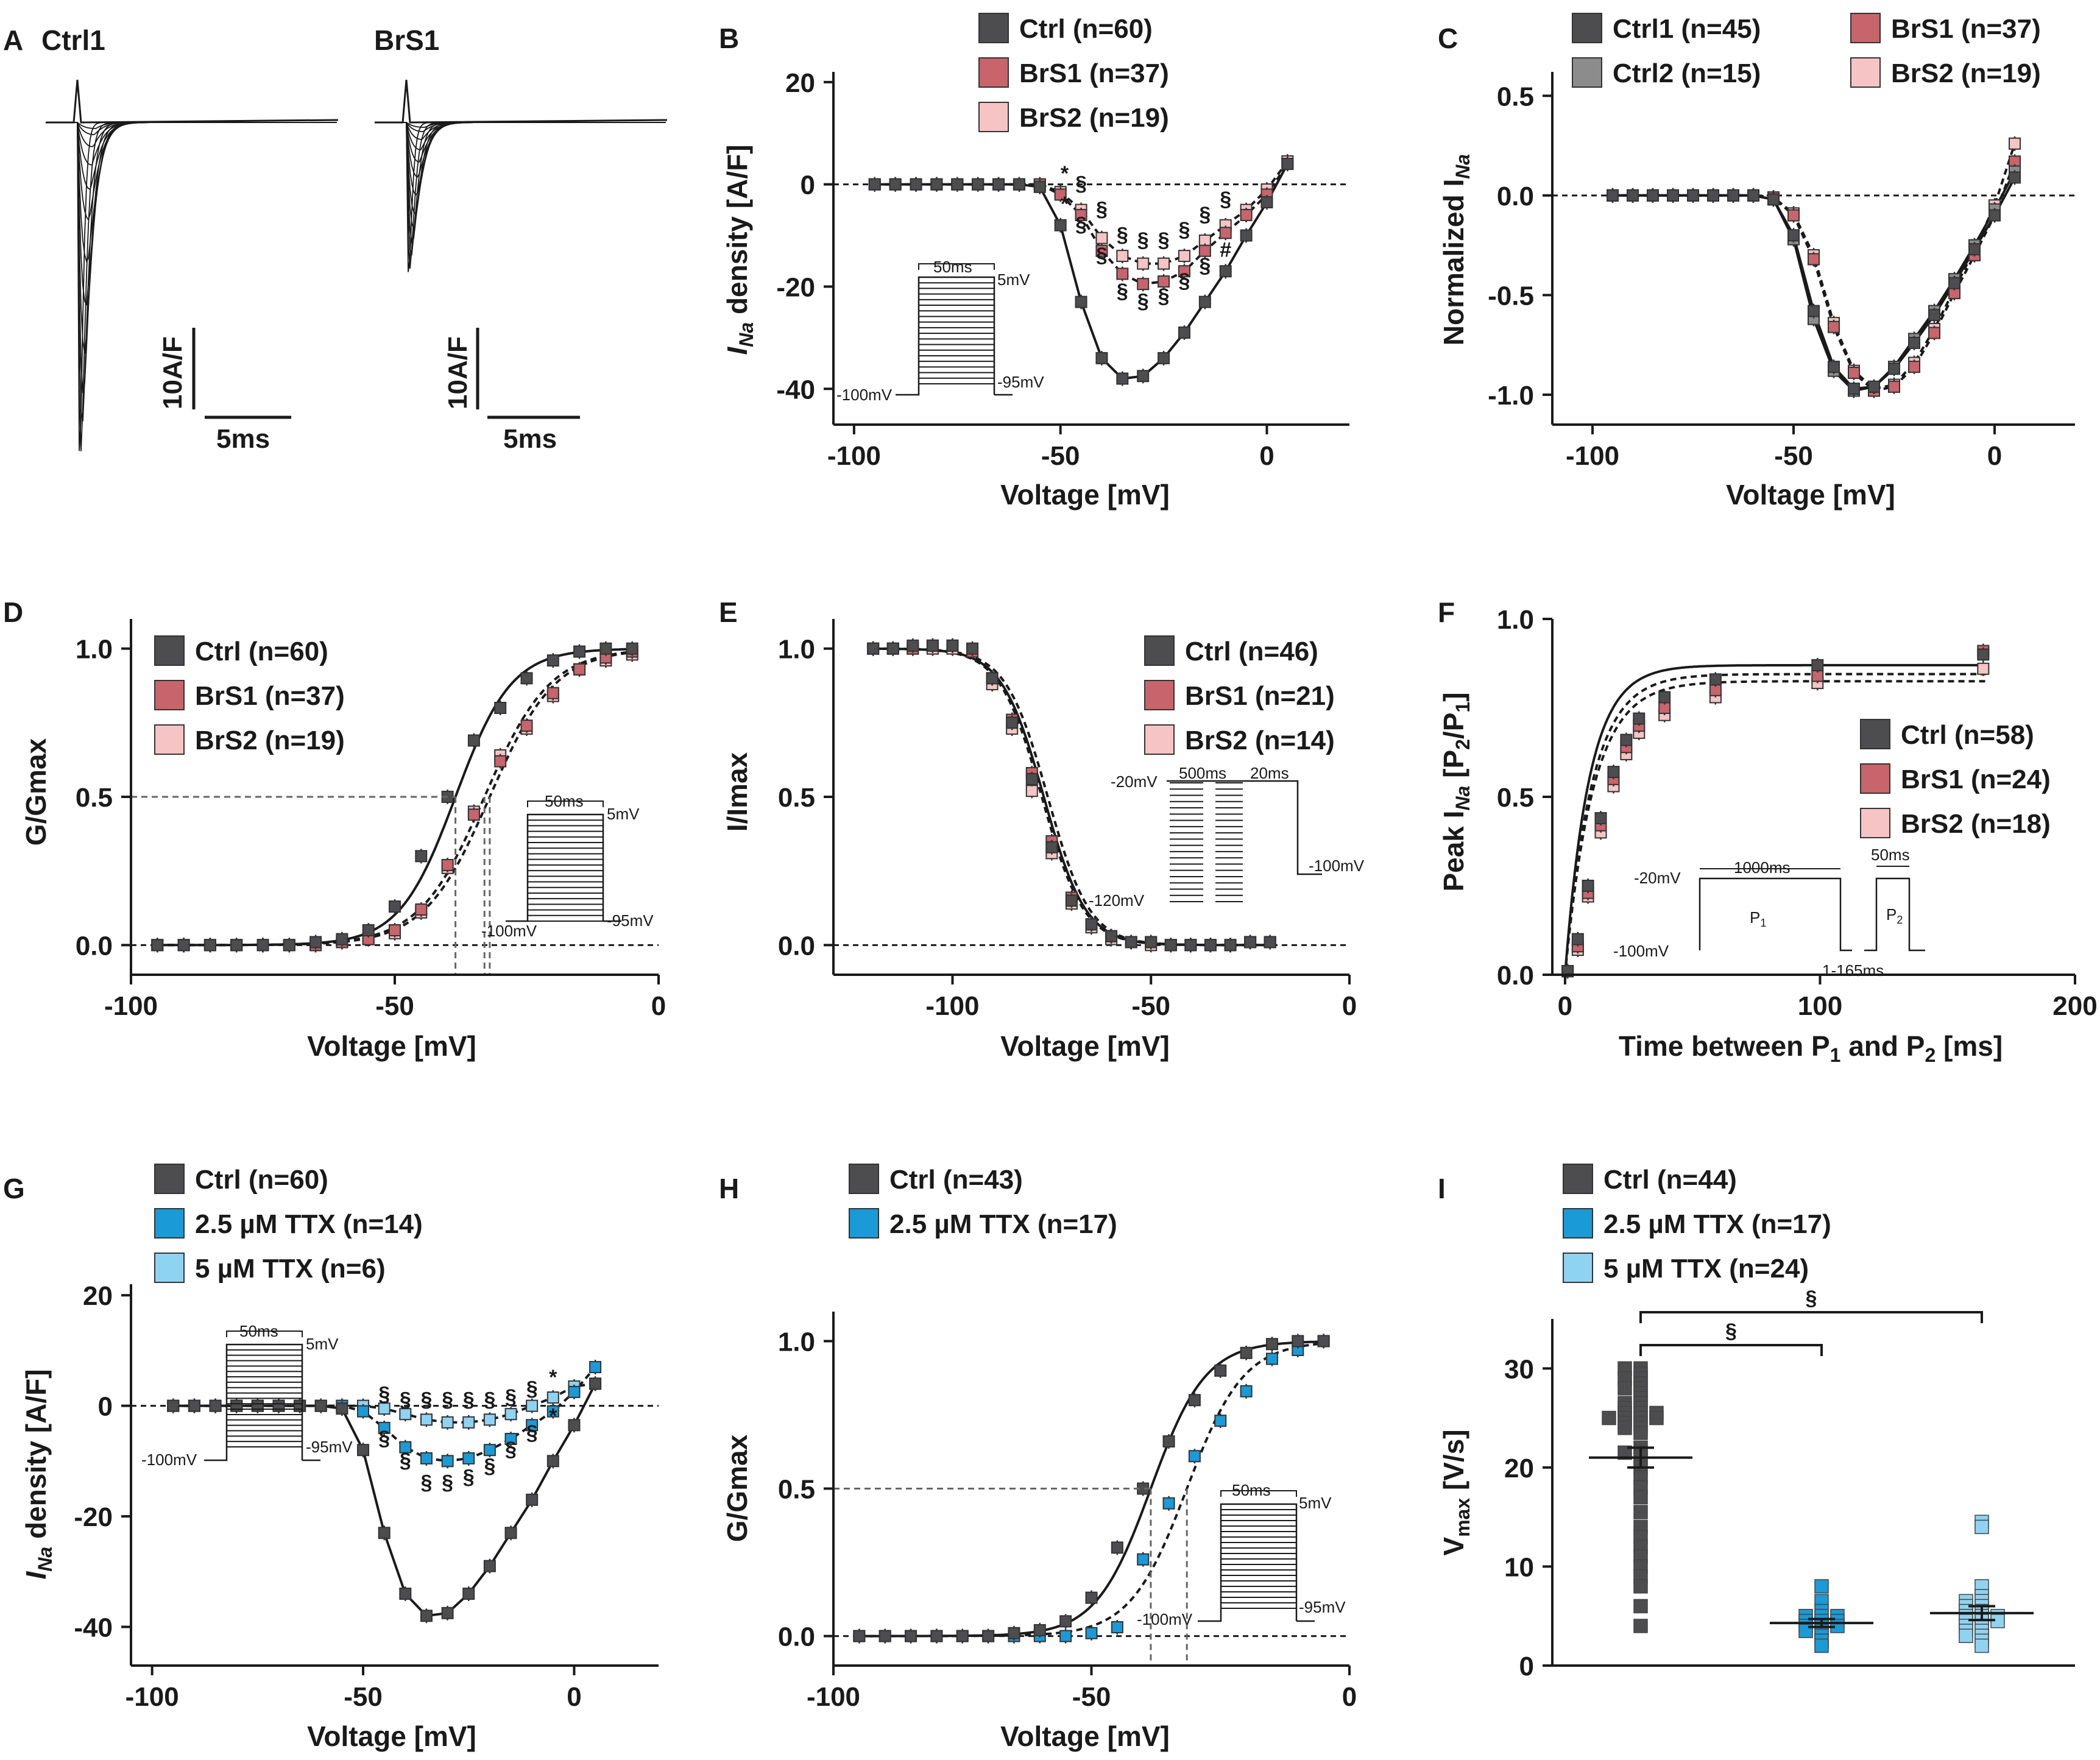  Describe the element at coordinates (553, 1377) in the screenshot. I see `significance-mark-G: *` at that location.